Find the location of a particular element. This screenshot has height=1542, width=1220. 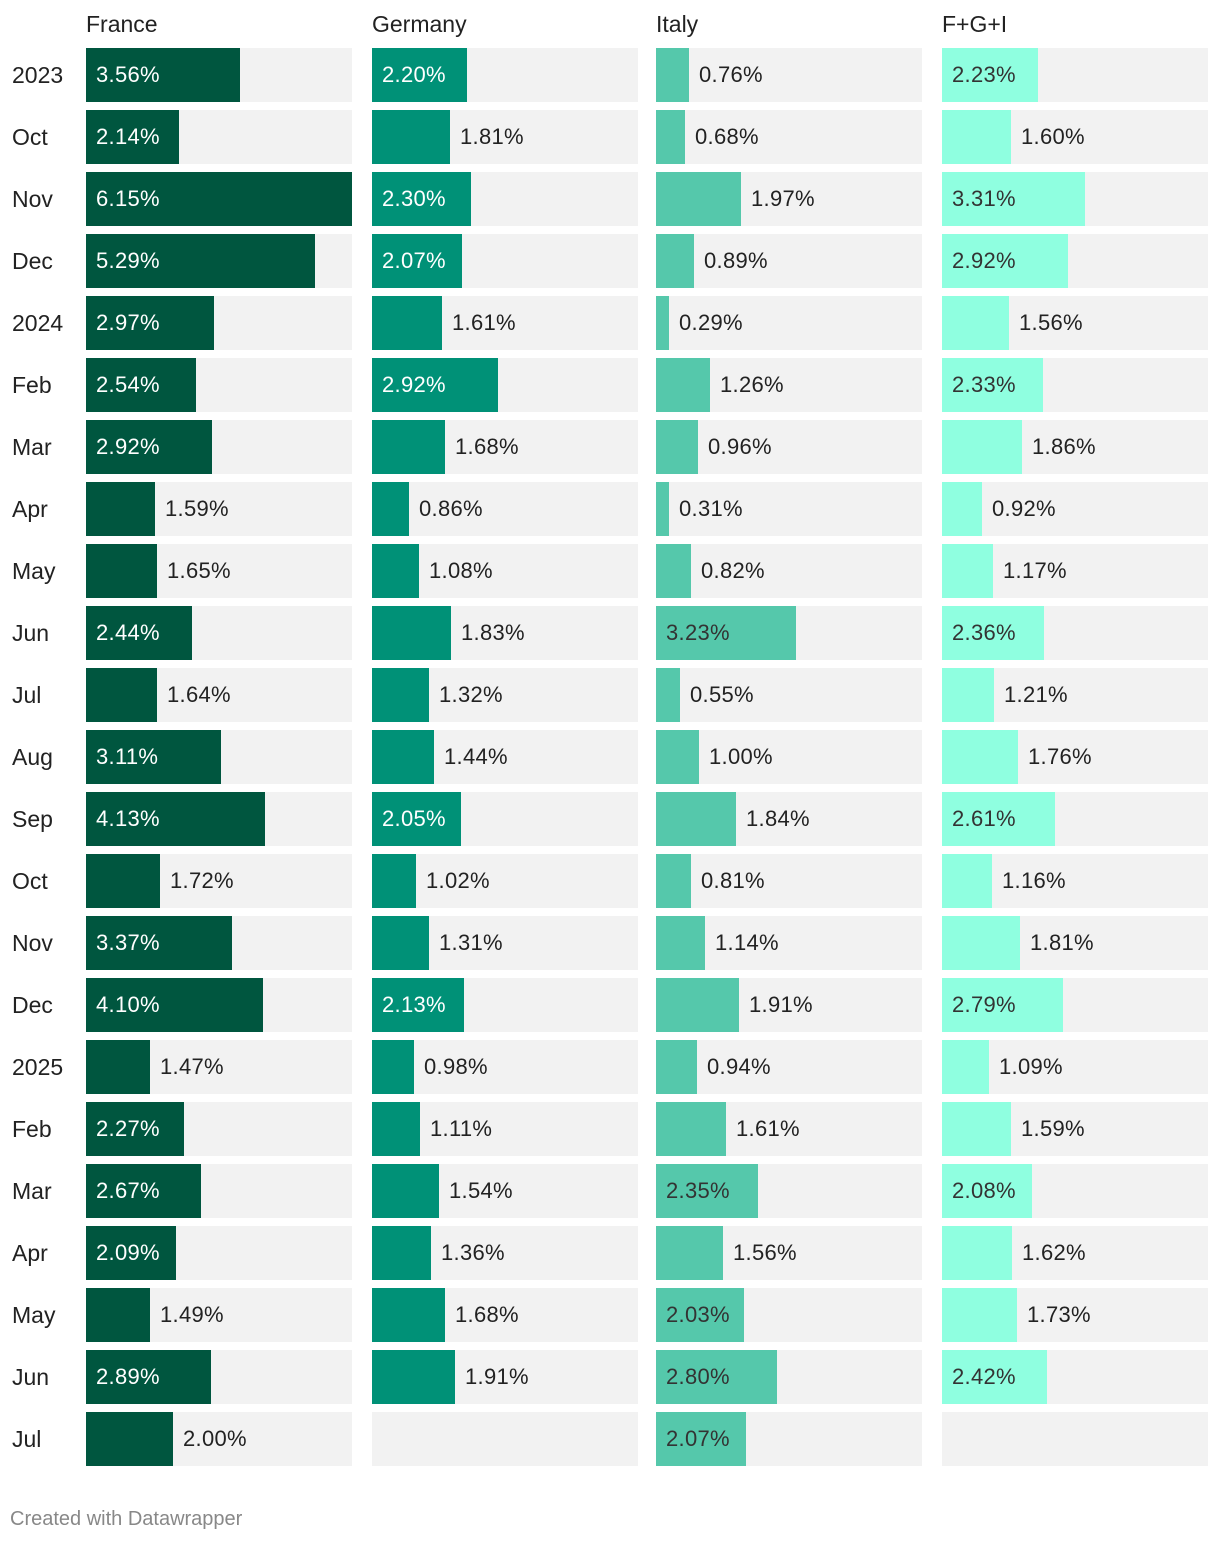

value-label: 0.89% is located at coordinates (736, 260).